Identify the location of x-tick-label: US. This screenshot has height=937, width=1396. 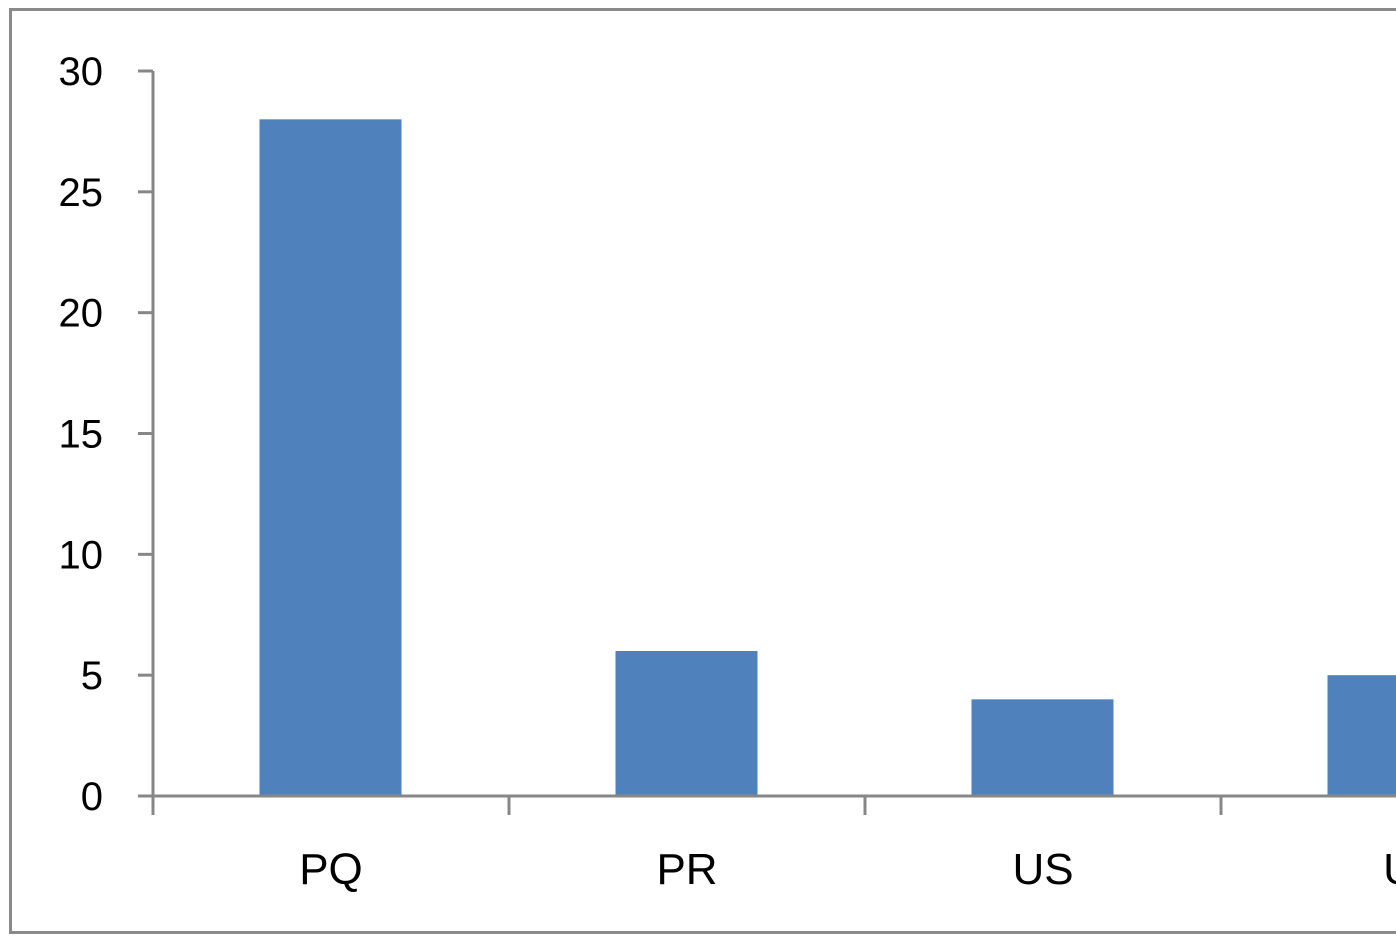
(1042, 869).